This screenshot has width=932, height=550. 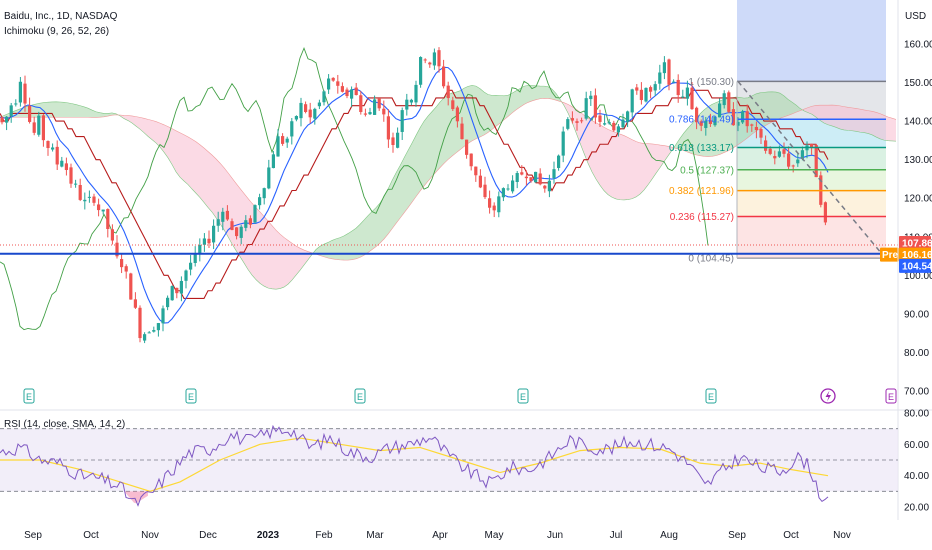 I want to click on time-tick-label: 2023, so click(x=268, y=535).